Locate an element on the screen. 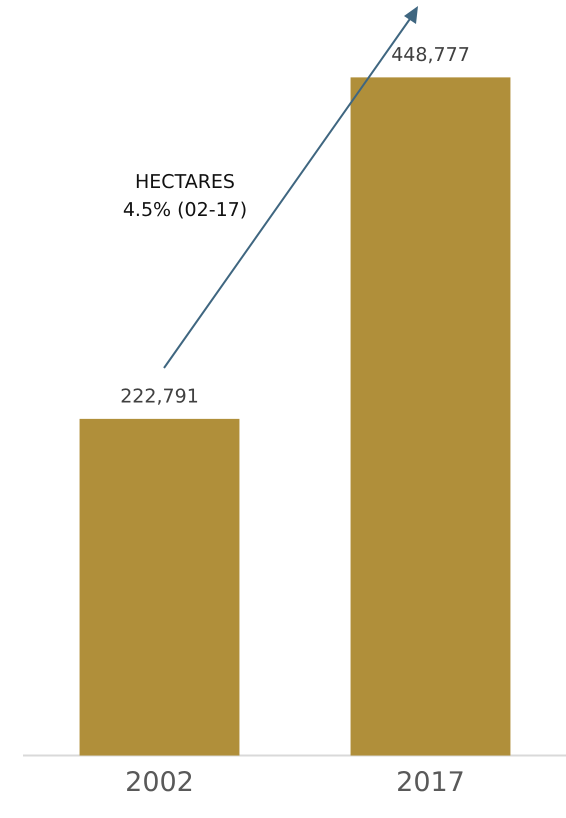 The image size is (566, 818). x-tick-label: 2017 is located at coordinates (430, 782).